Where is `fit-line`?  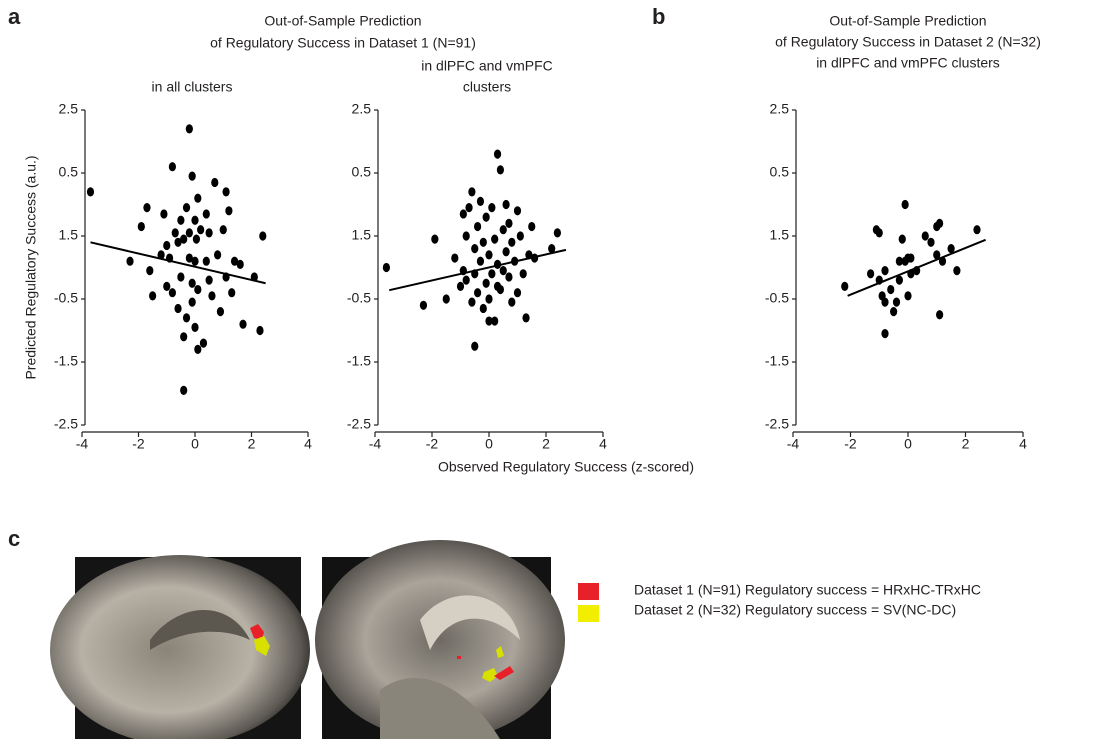 fit-line is located at coordinates (917, 267).